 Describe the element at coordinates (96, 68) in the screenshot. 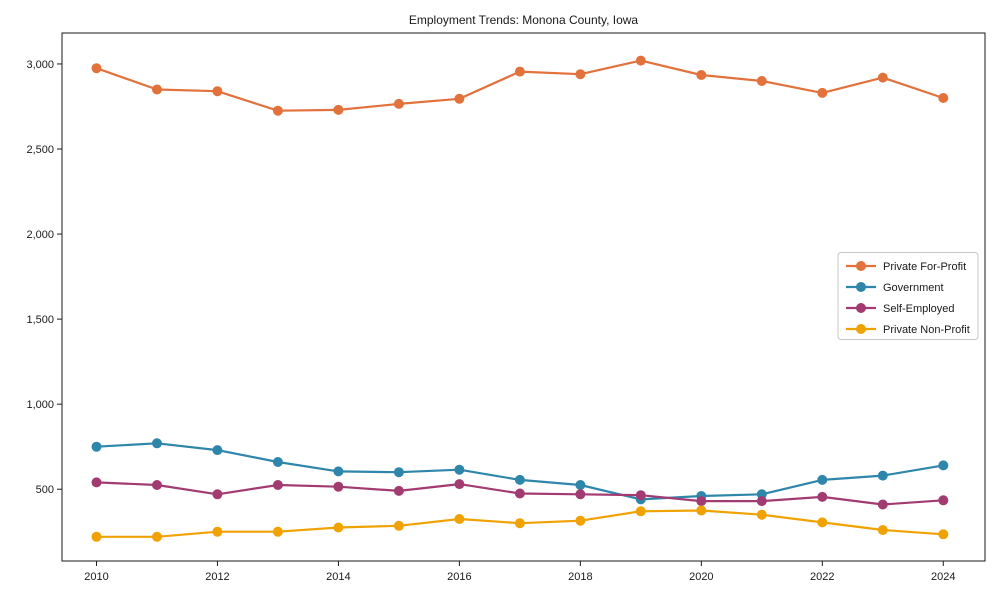

I see `data-point-private-for-profit-2010` at that location.